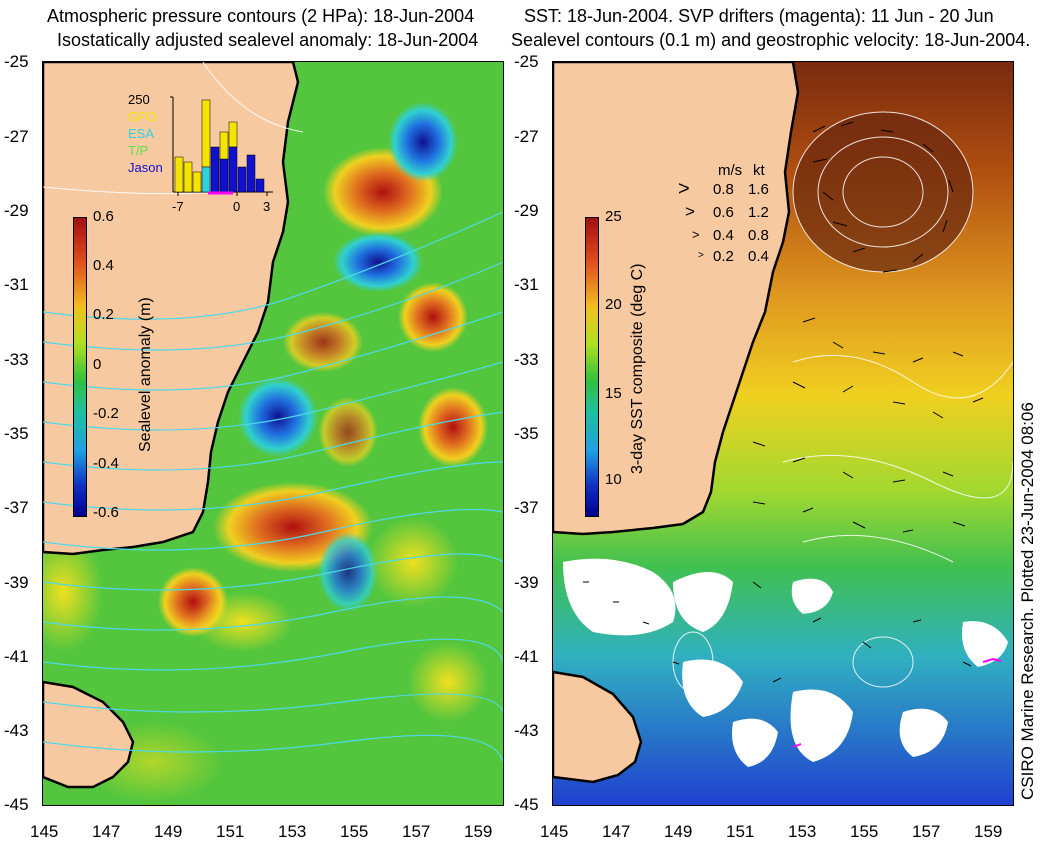  I want to click on inset-legend-esa: ESA, so click(141, 133).